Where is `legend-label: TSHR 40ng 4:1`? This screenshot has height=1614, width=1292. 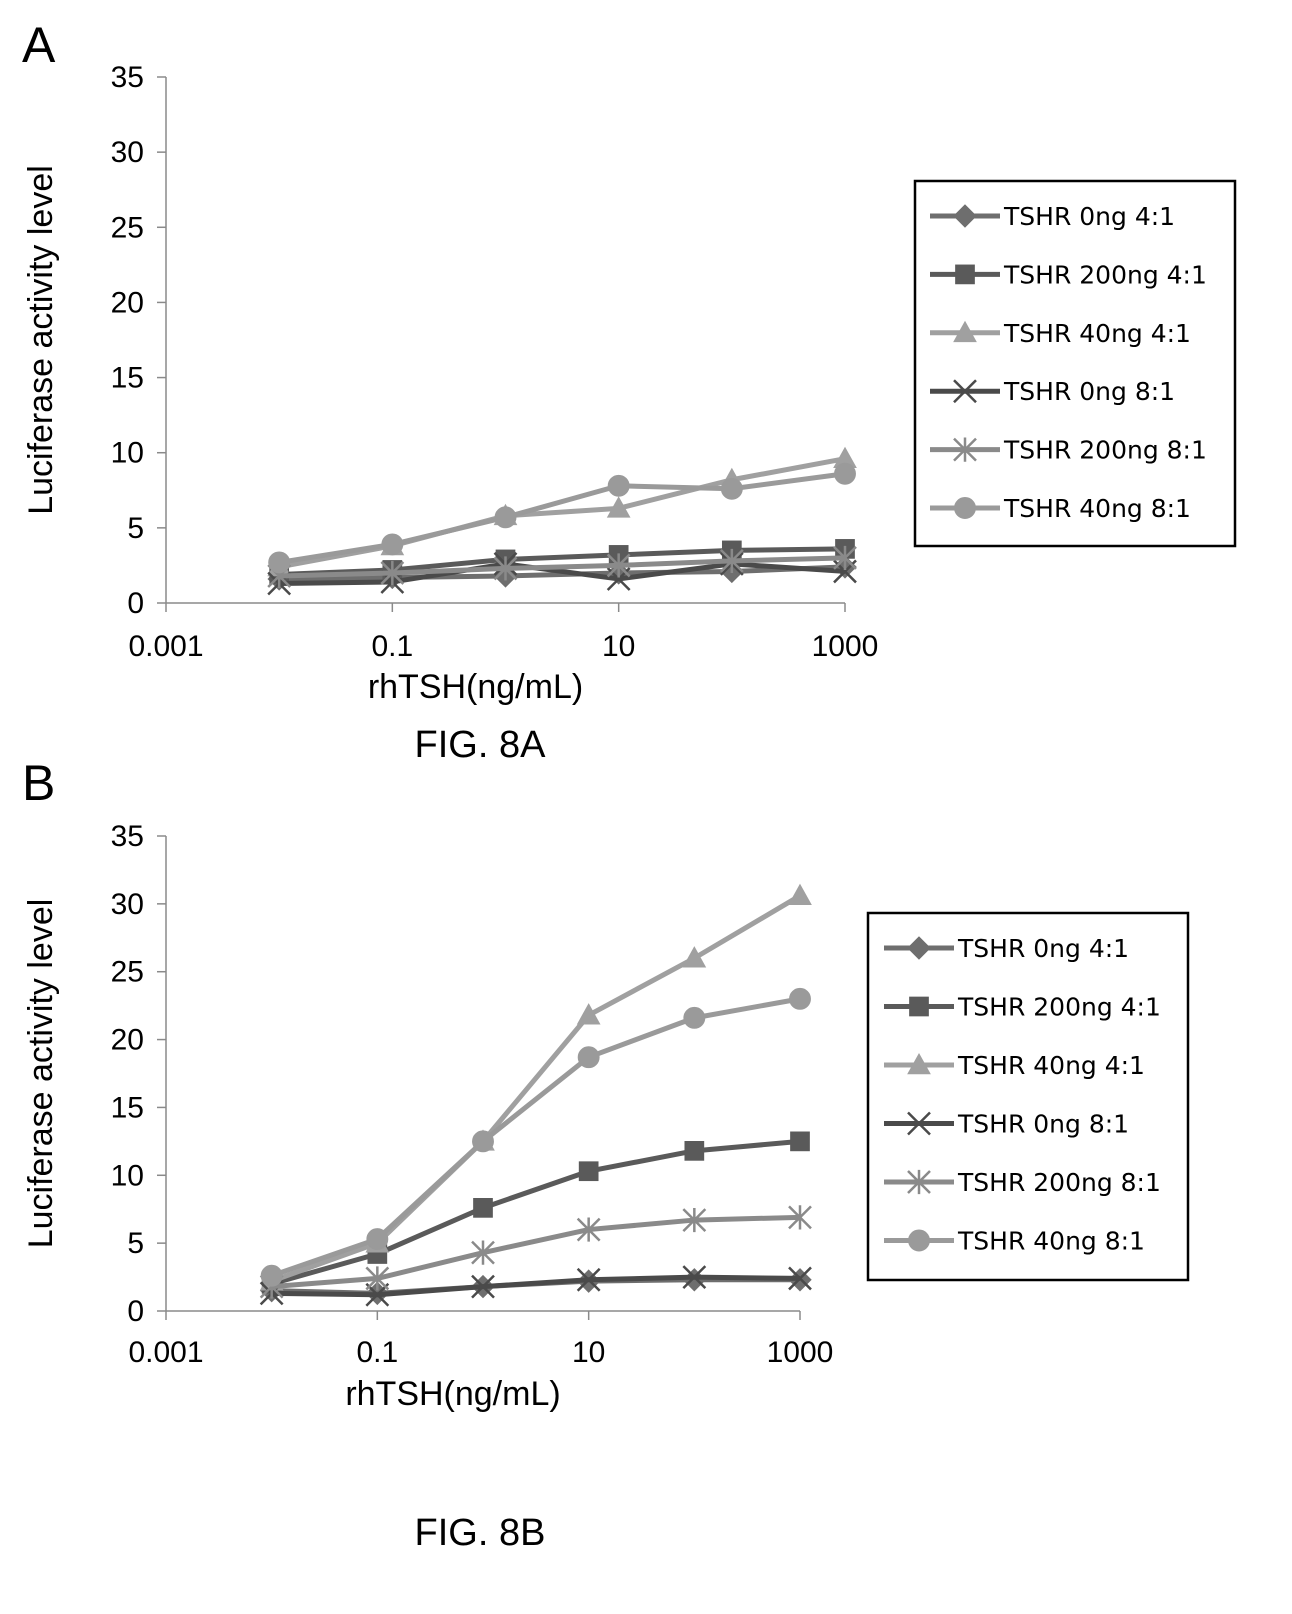
legend-label: TSHR 40ng 4:1 is located at coordinates (1051, 1065).